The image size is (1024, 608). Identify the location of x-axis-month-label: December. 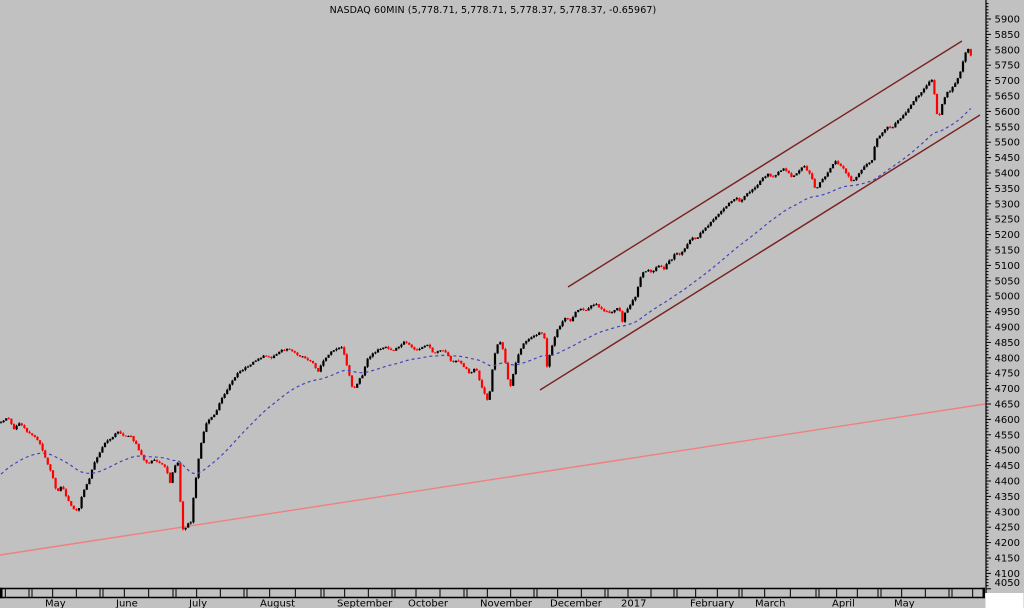
(576, 603).